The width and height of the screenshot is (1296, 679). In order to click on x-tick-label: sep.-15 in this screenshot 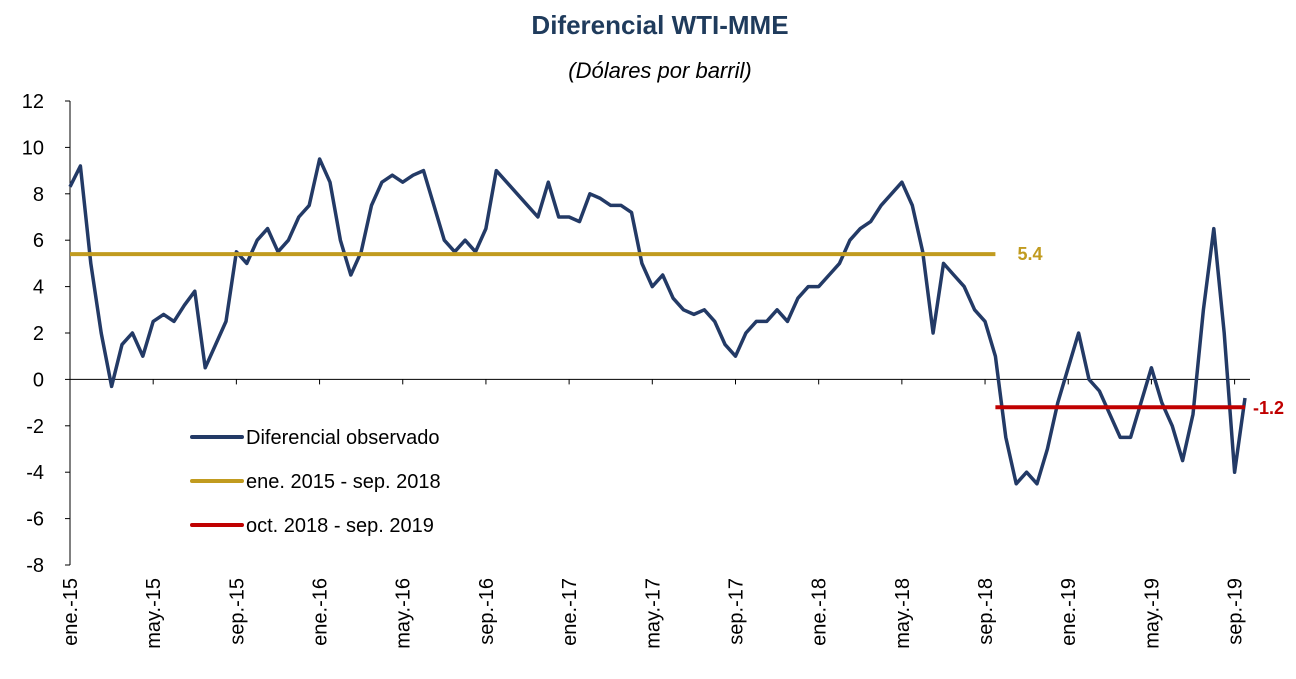, I will do `click(237, 611)`.